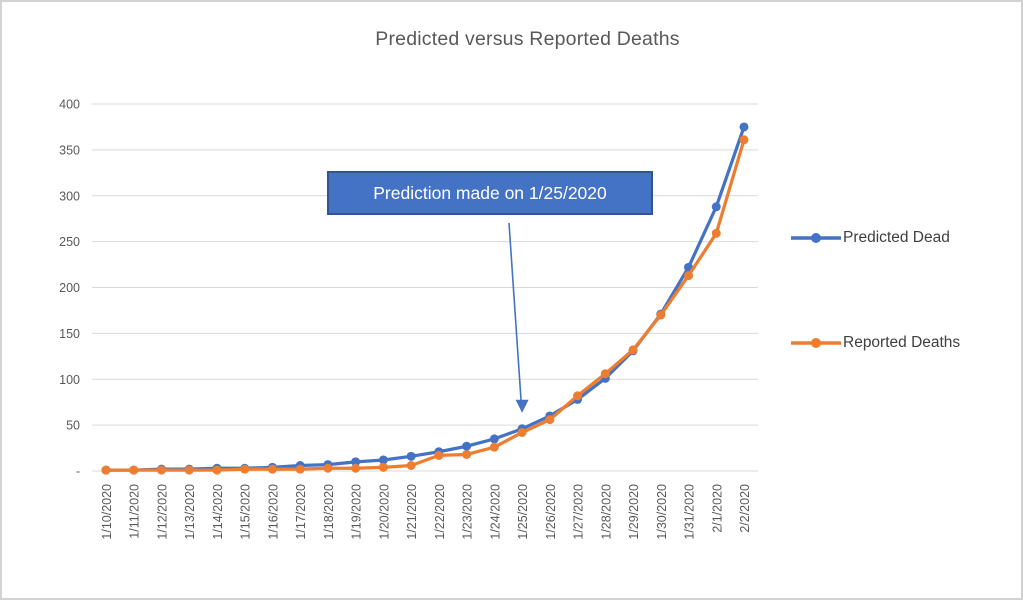 The image size is (1023, 602). Describe the element at coordinates (522, 406) in the screenshot. I see `annotation-arrowhead-icon` at that location.